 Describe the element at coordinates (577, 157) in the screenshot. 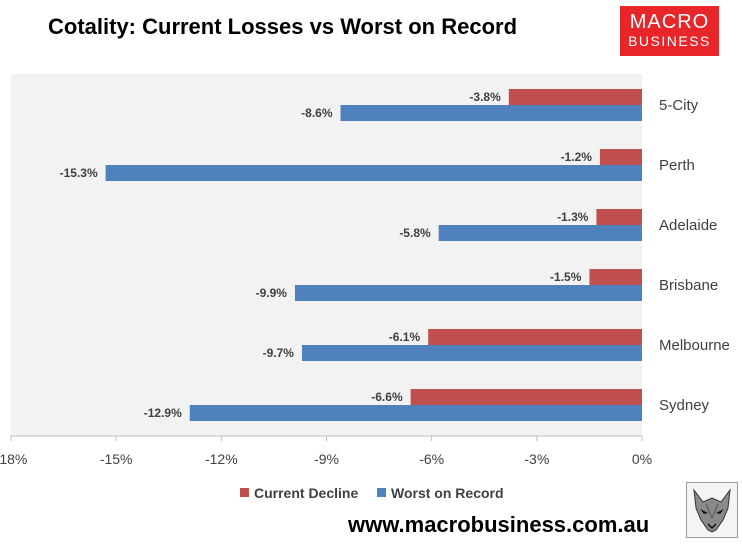

I see `data-label: -1.2%` at that location.